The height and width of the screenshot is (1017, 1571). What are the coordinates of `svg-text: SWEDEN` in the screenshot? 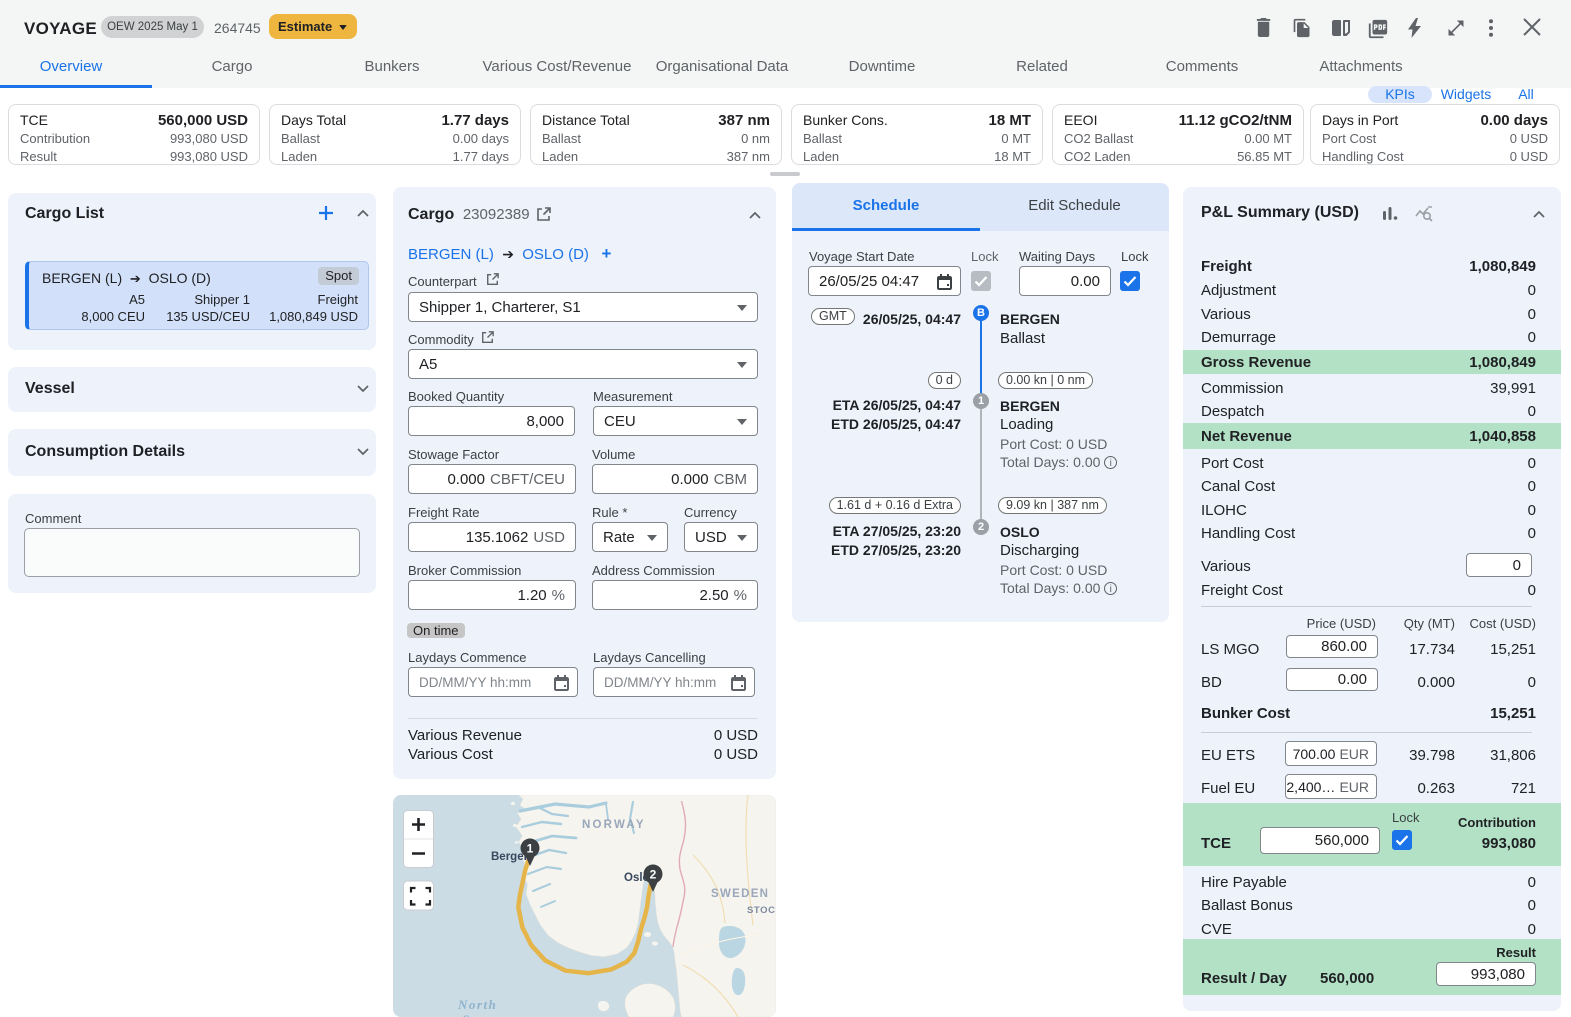 It's located at (740, 894).